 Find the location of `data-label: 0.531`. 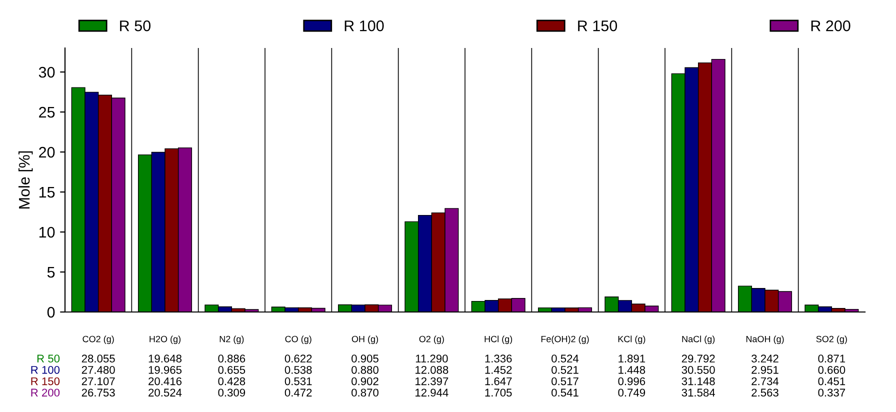

data-label: 0.531 is located at coordinates (298, 381).